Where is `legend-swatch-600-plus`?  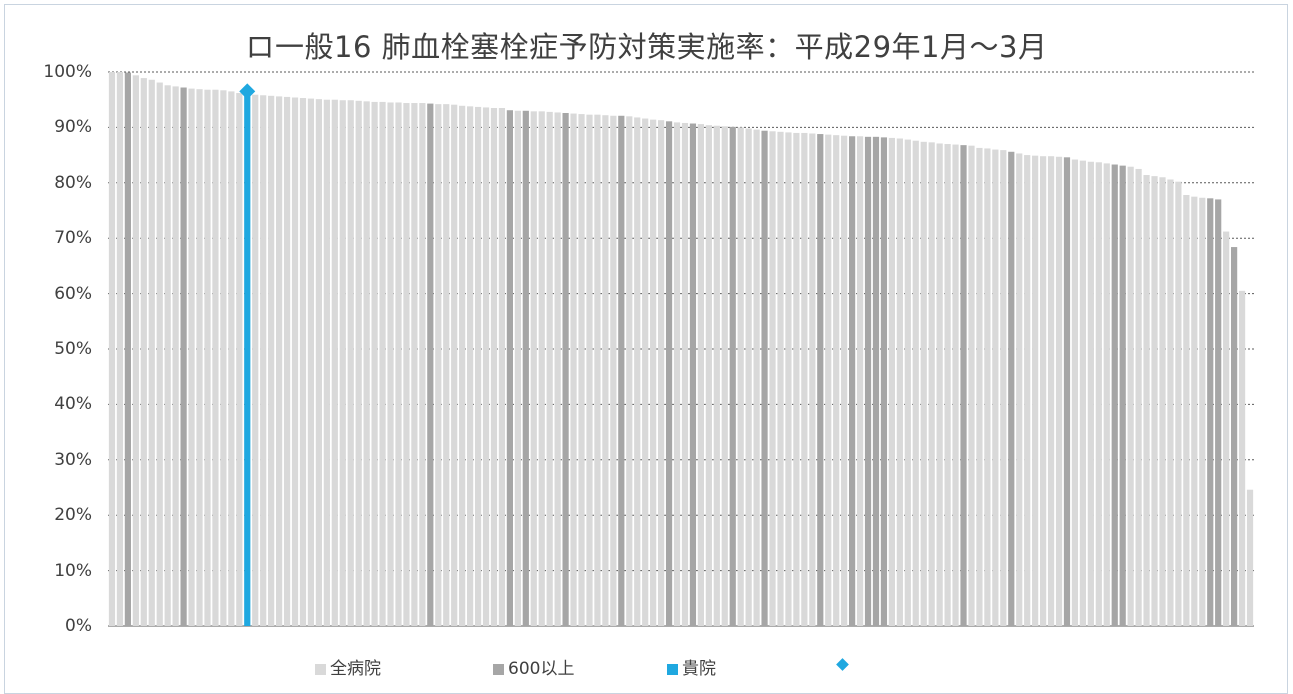 legend-swatch-600-plus is located at coordinates (498, 669).